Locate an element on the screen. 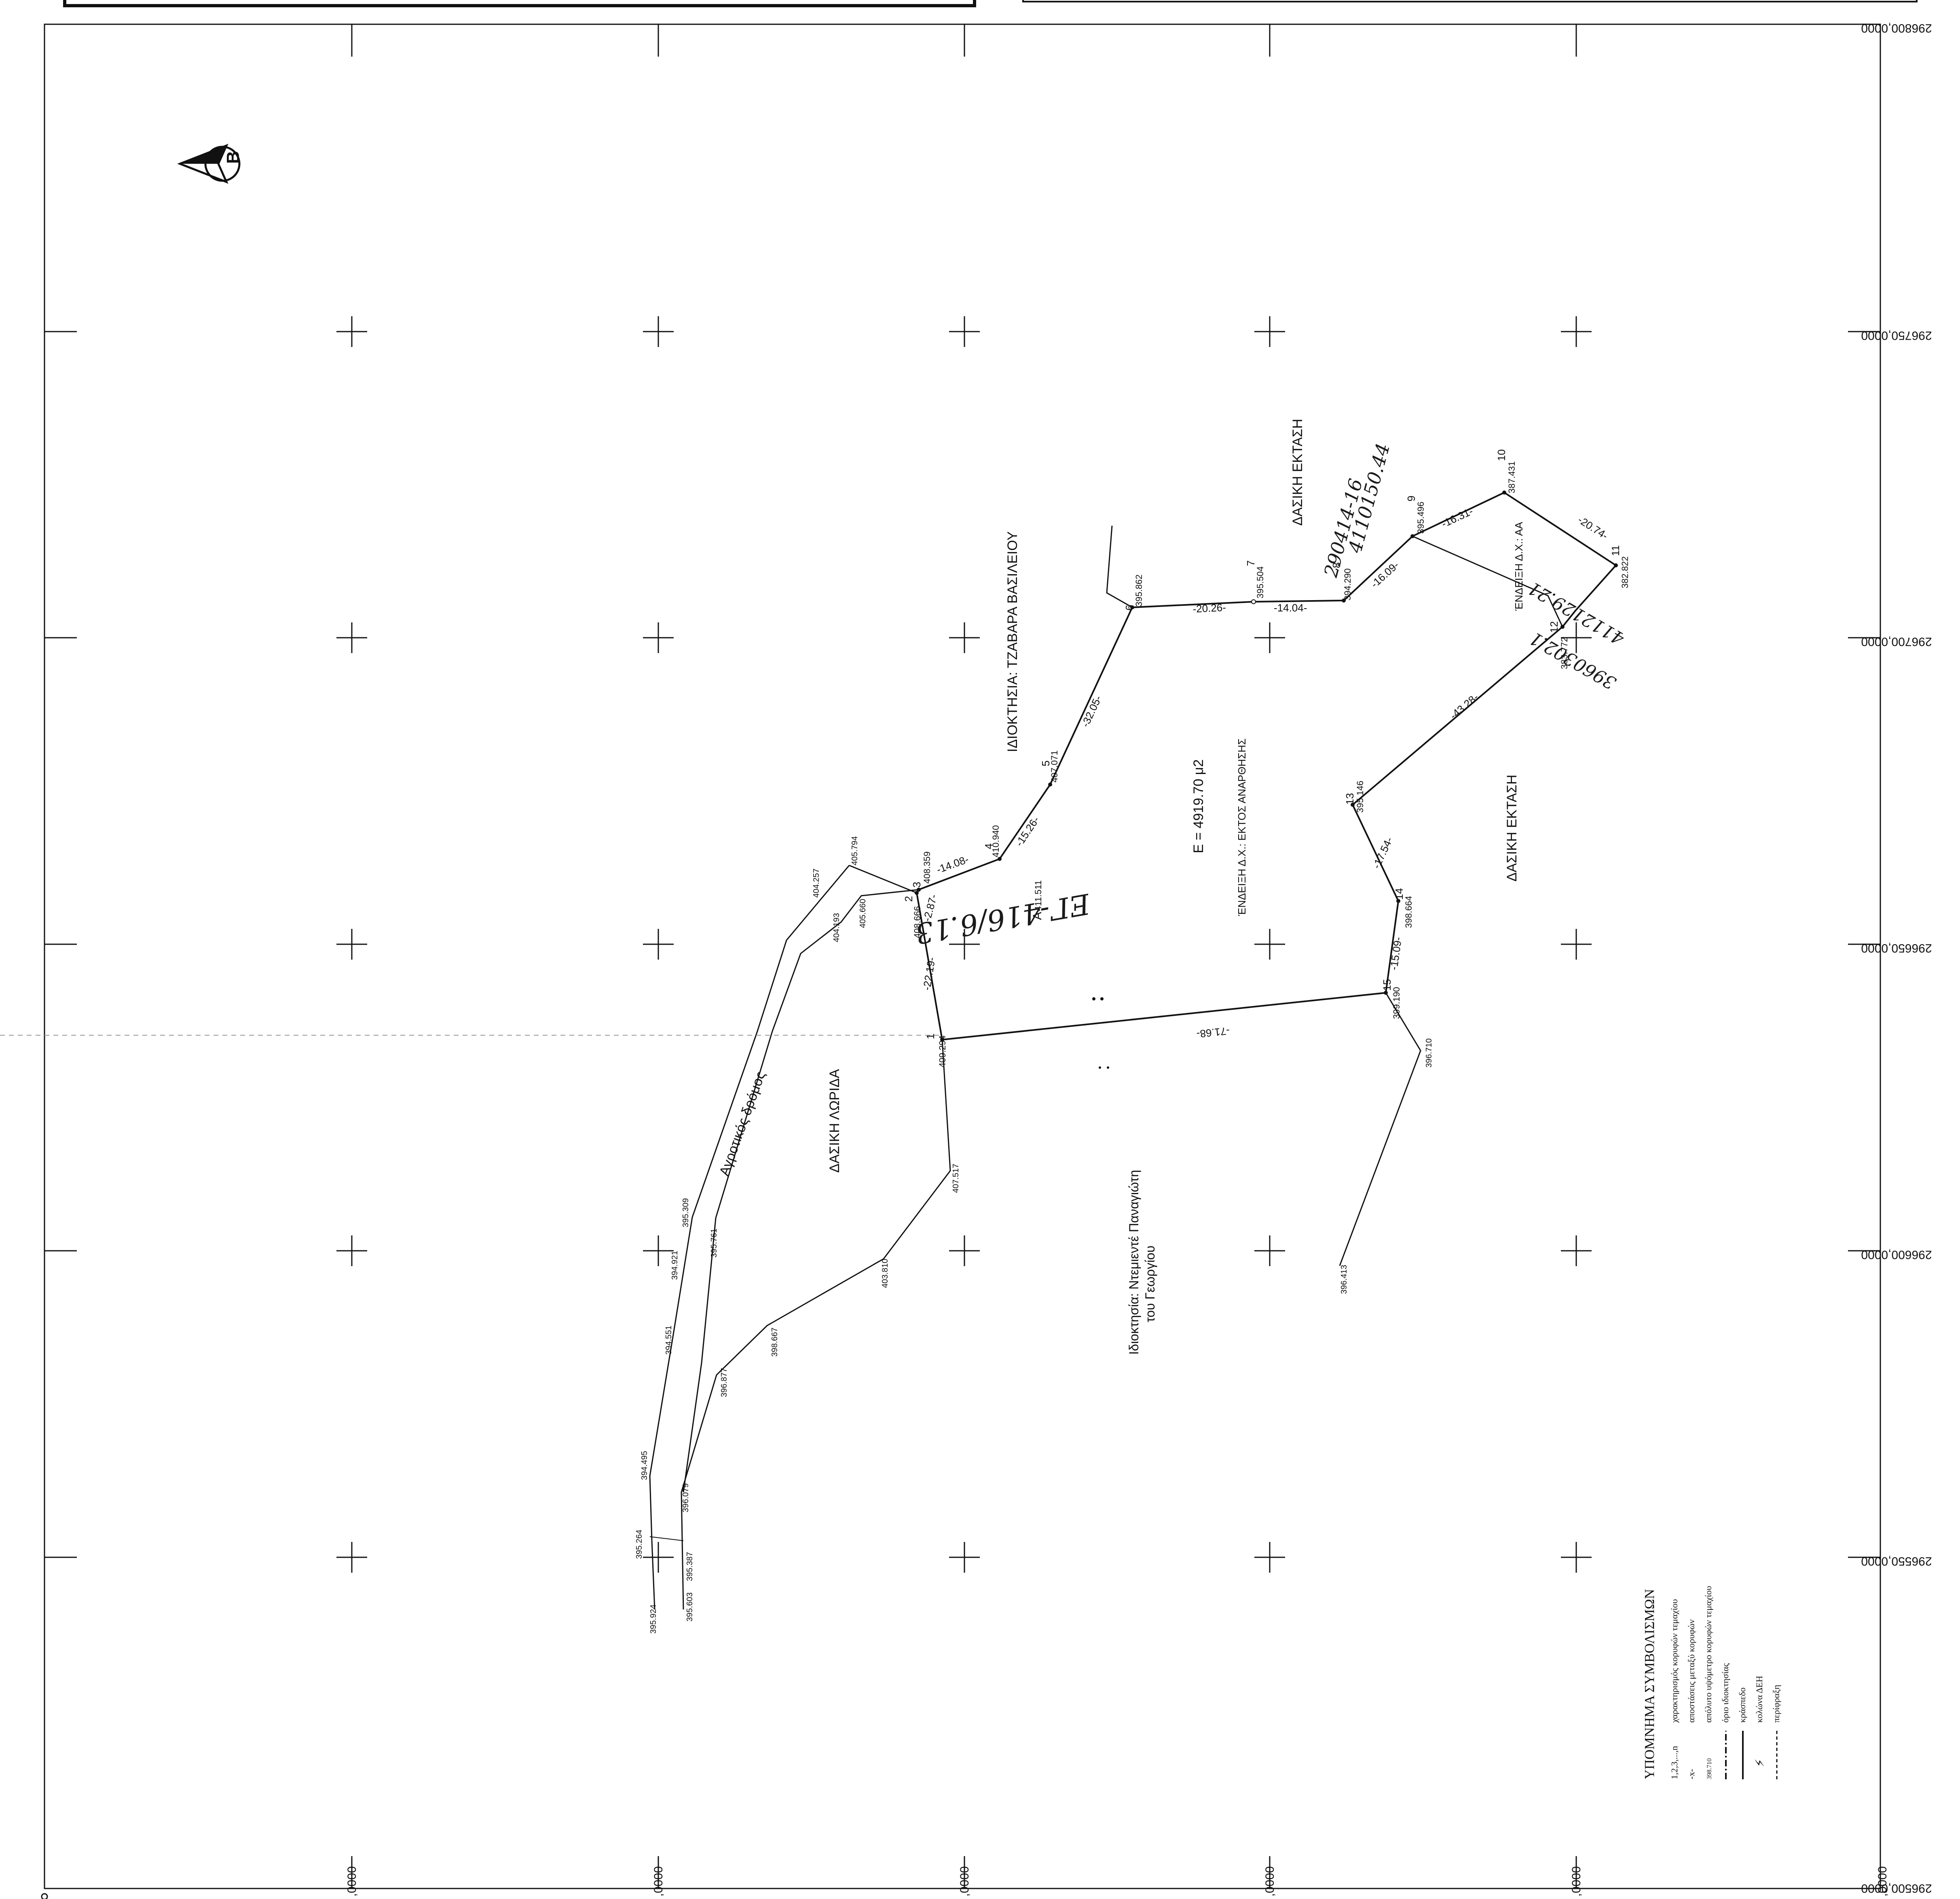 The height and width of the screenshot is (1899, 1960). spot-elevation: 395.309 is located at coordinates (685, 1212).